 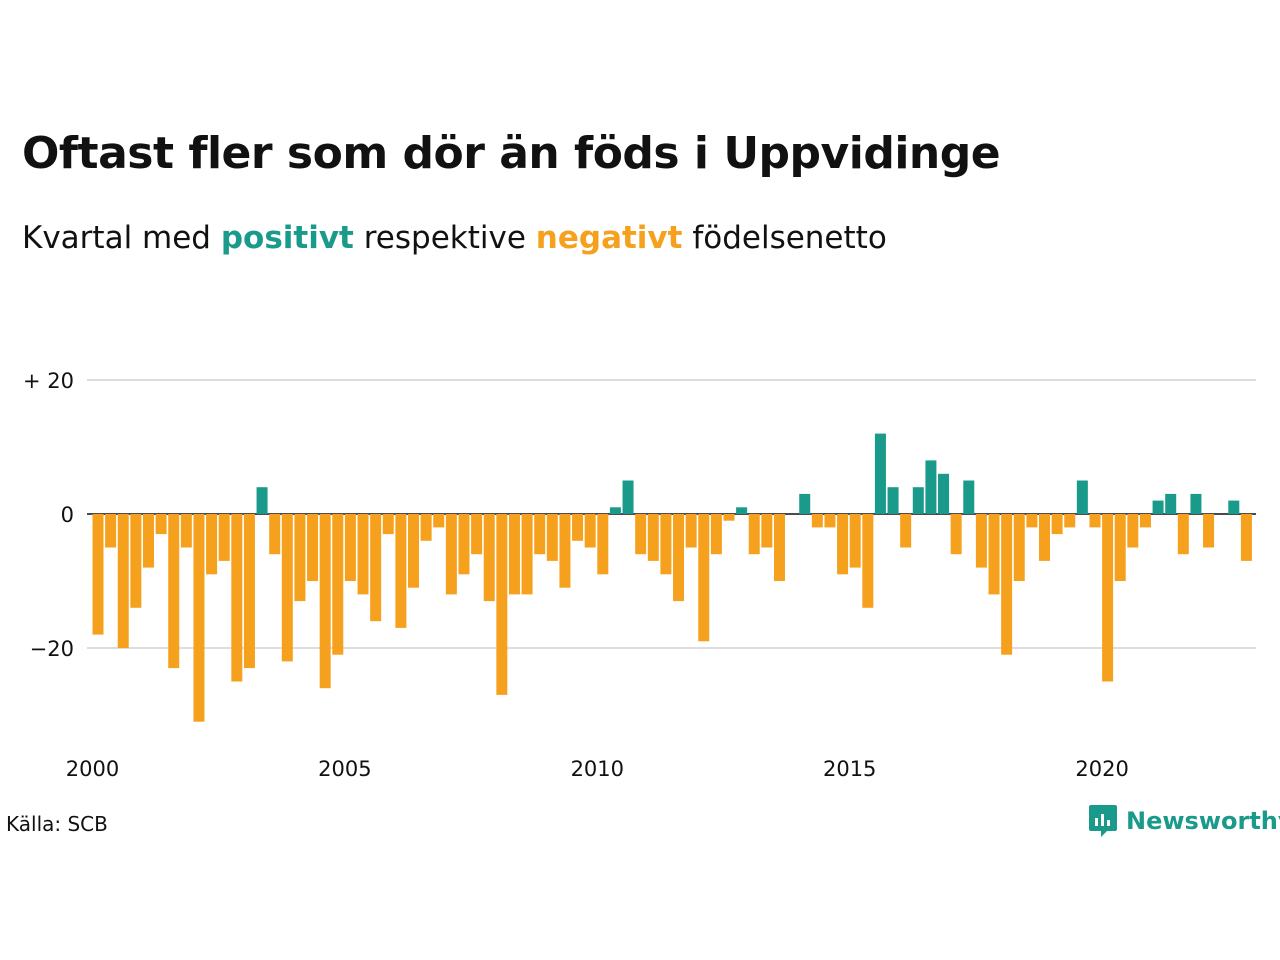 I want to click on y-tick-label: 0, so click(x=67, y=515).